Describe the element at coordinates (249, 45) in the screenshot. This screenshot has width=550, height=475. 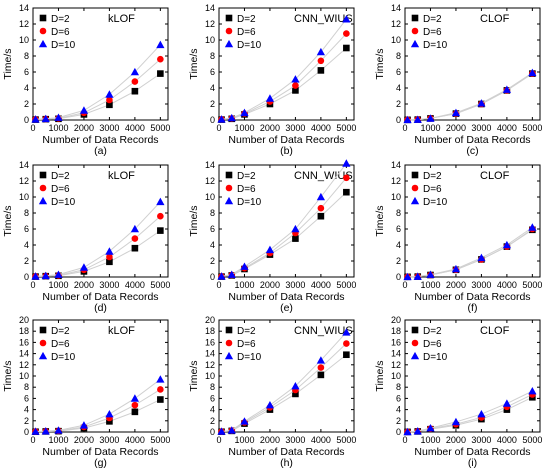
I see `legend-label: D=10` at that location.